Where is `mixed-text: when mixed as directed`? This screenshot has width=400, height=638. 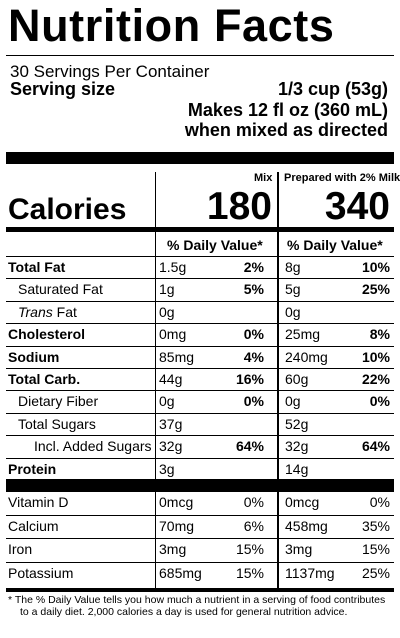 mixed-text: when mixed as directed is located at coordinates (286, 130).